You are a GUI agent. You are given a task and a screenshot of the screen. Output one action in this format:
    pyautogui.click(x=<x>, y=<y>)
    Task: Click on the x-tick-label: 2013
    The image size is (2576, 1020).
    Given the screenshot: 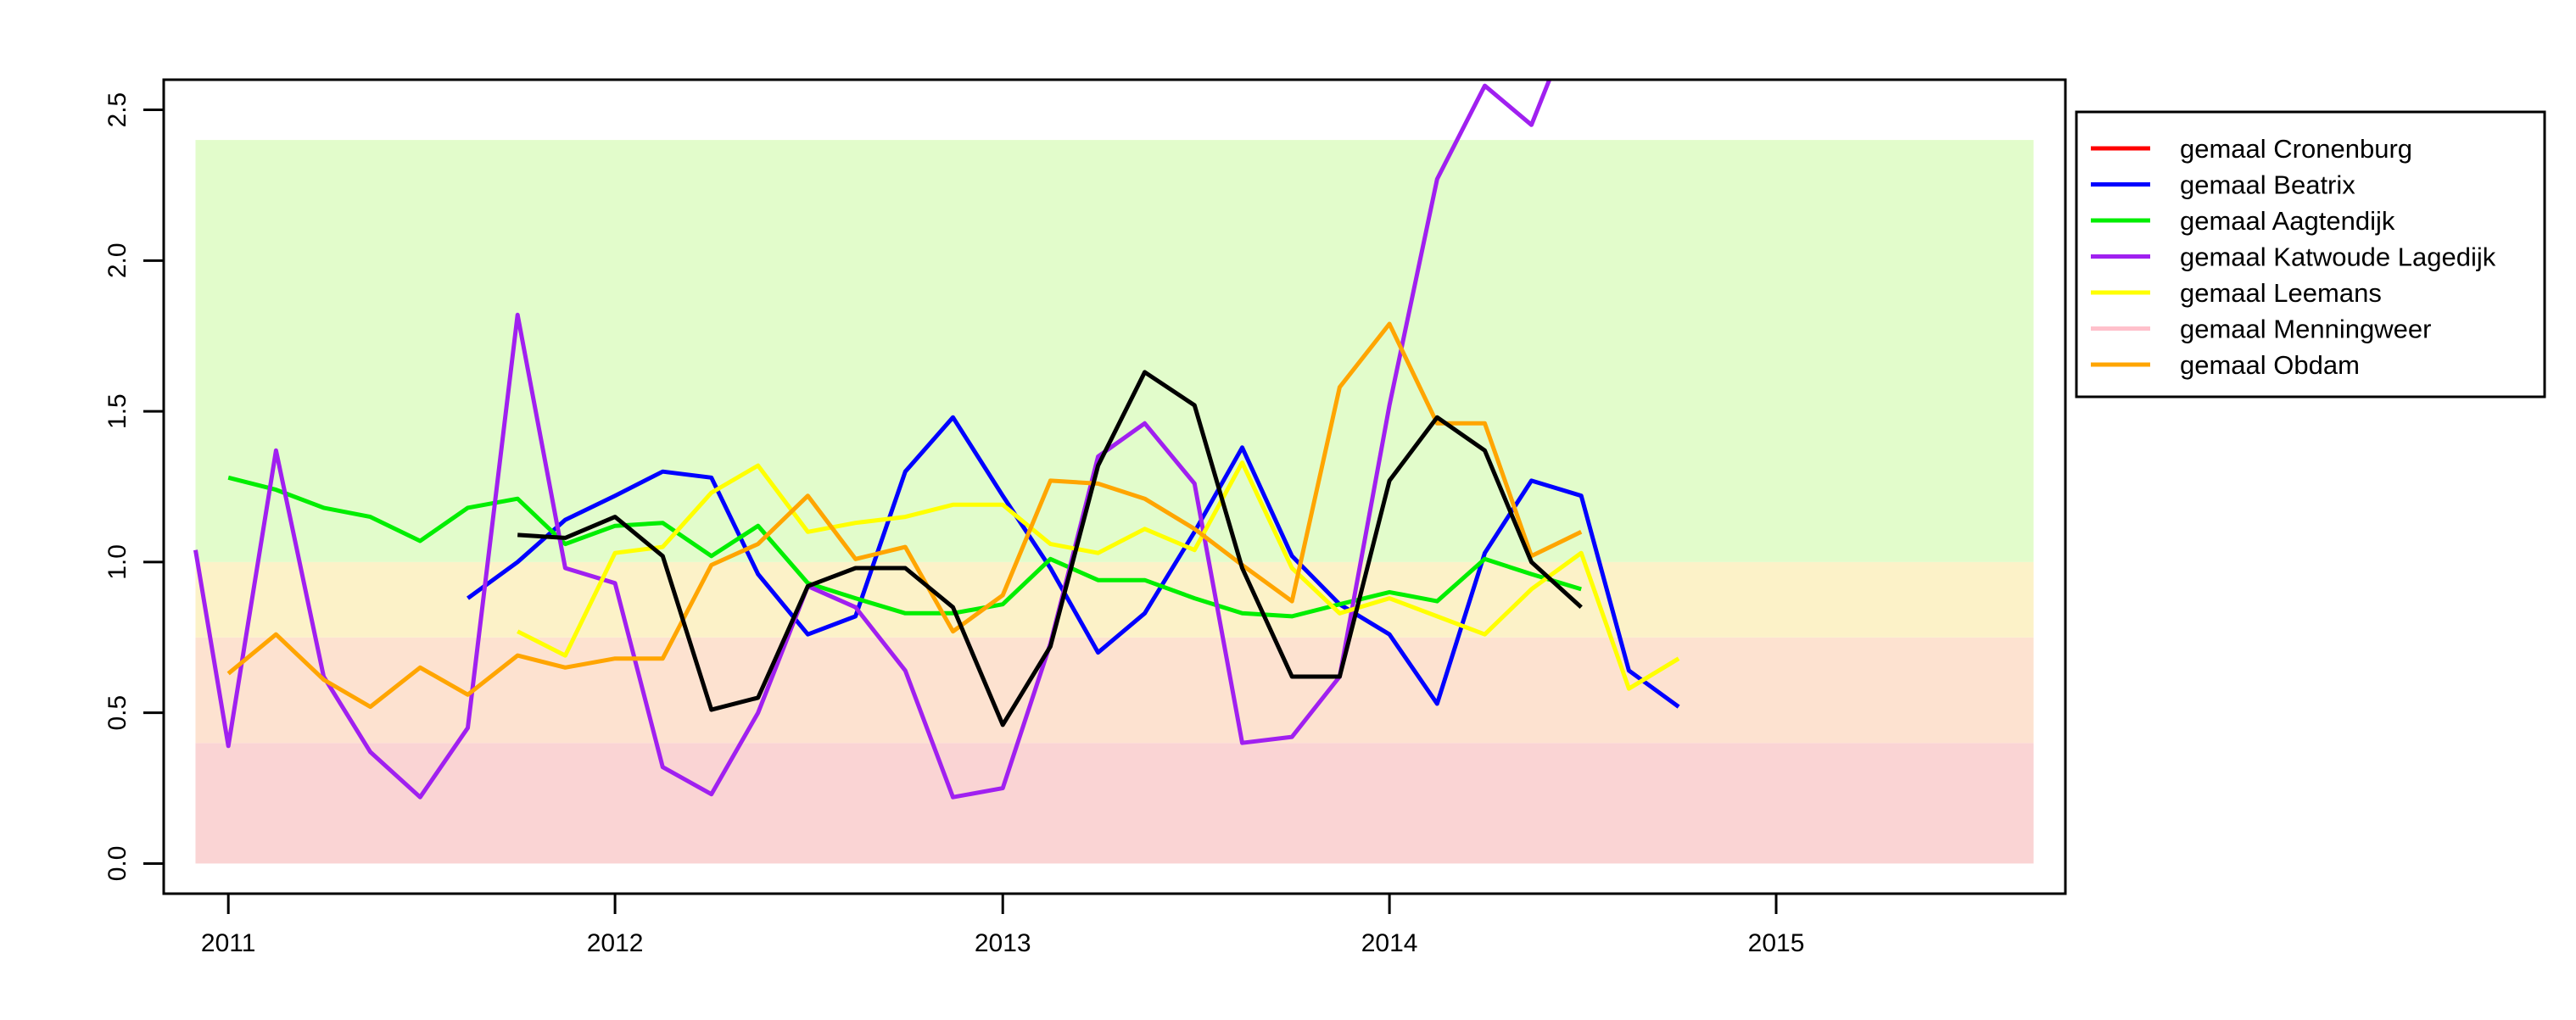 What is the action you would take?
    pyautogui.click(x=1003, y=943)
    